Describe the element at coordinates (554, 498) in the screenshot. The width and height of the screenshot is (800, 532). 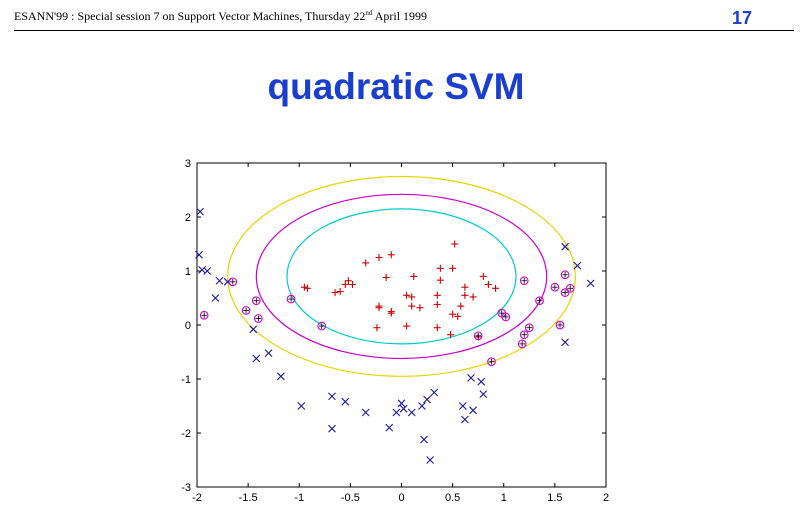
I see `x-tick-label: 1.5` at that location.